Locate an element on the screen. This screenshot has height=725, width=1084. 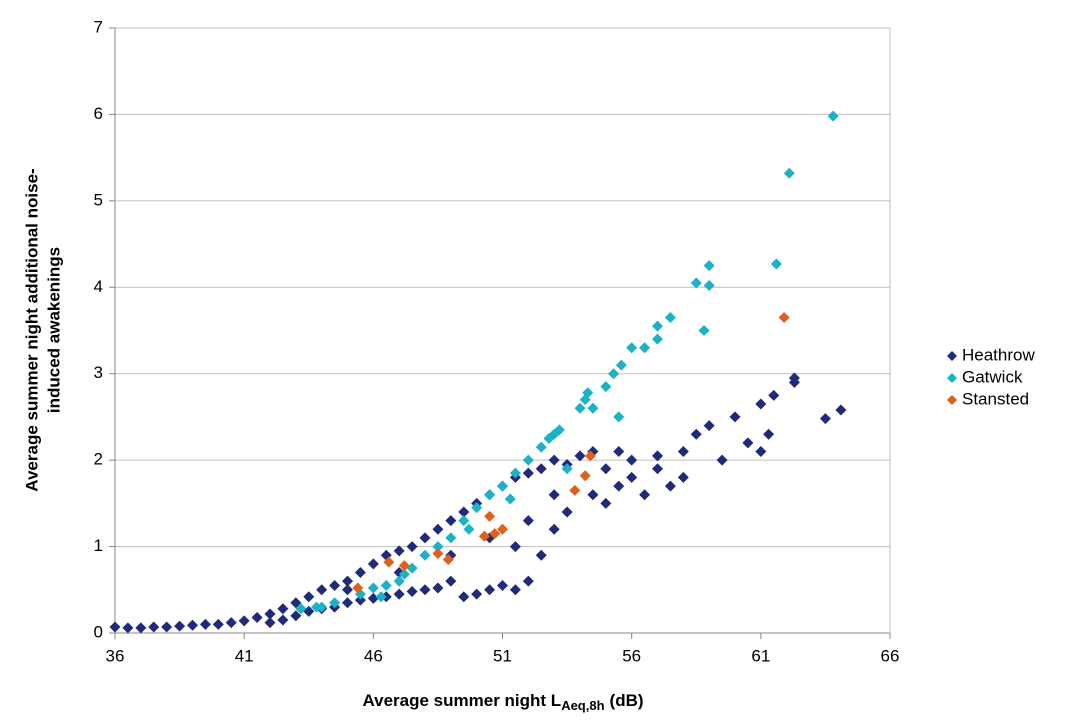
x-tick-label: 46 is located at coordinates (373, 655).